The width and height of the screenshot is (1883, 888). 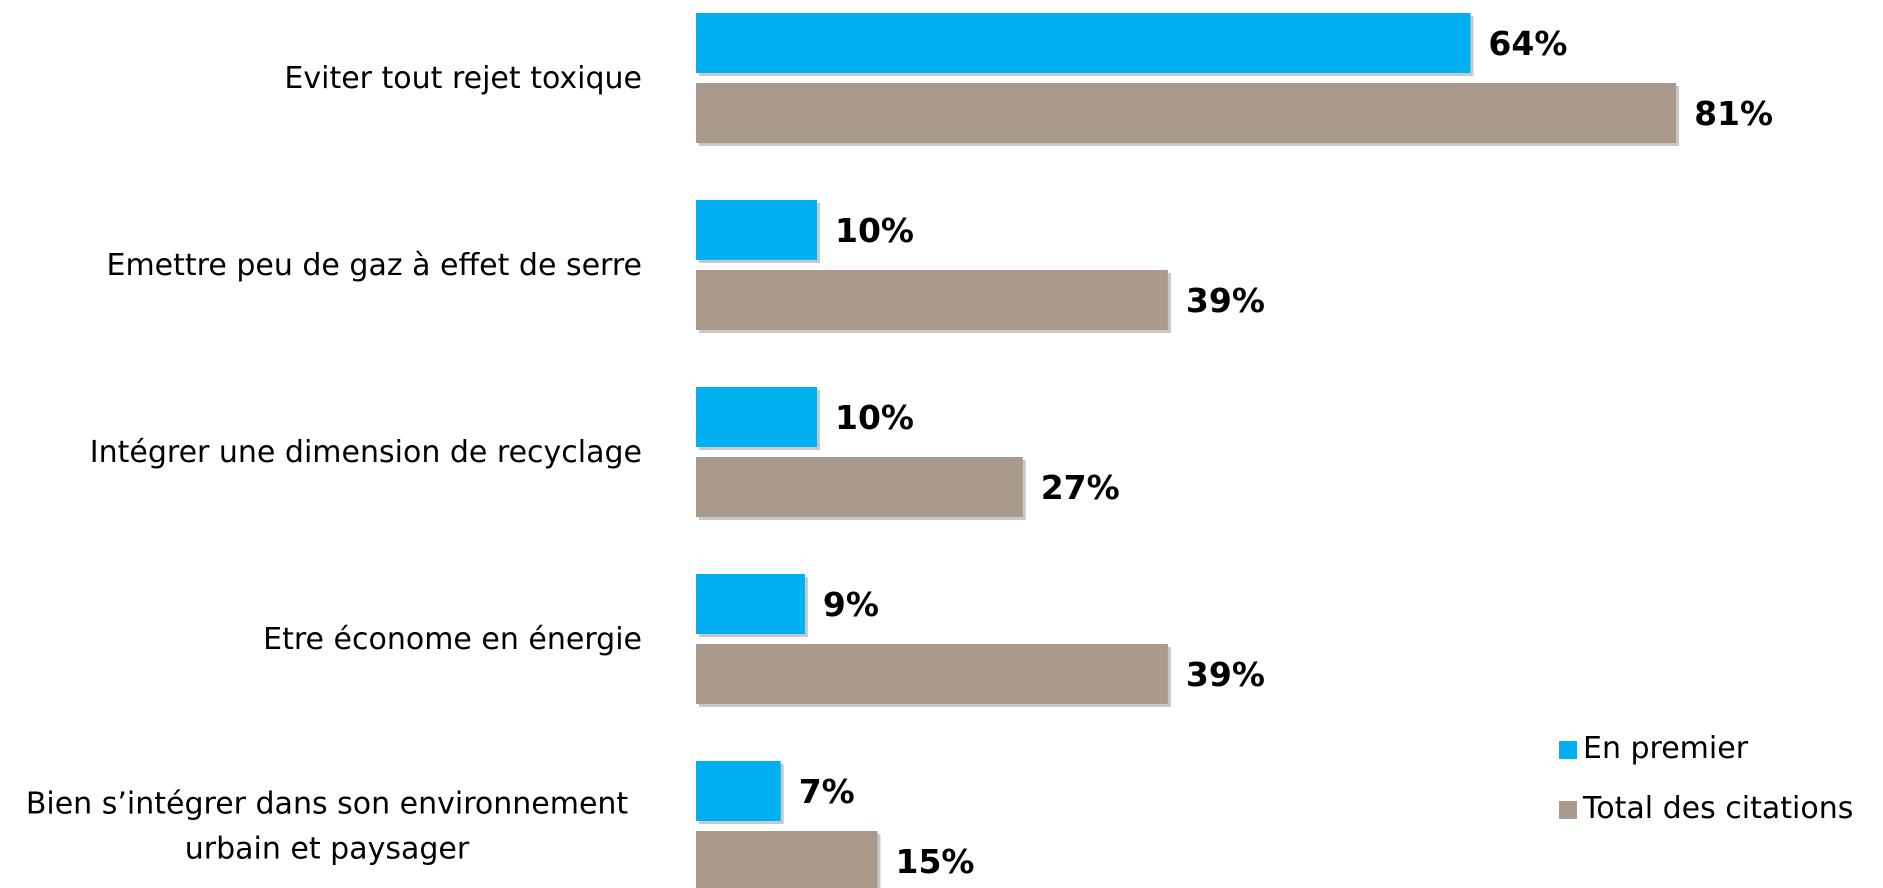 I want to click on value-label: 7%, so click(x=827, y=791).